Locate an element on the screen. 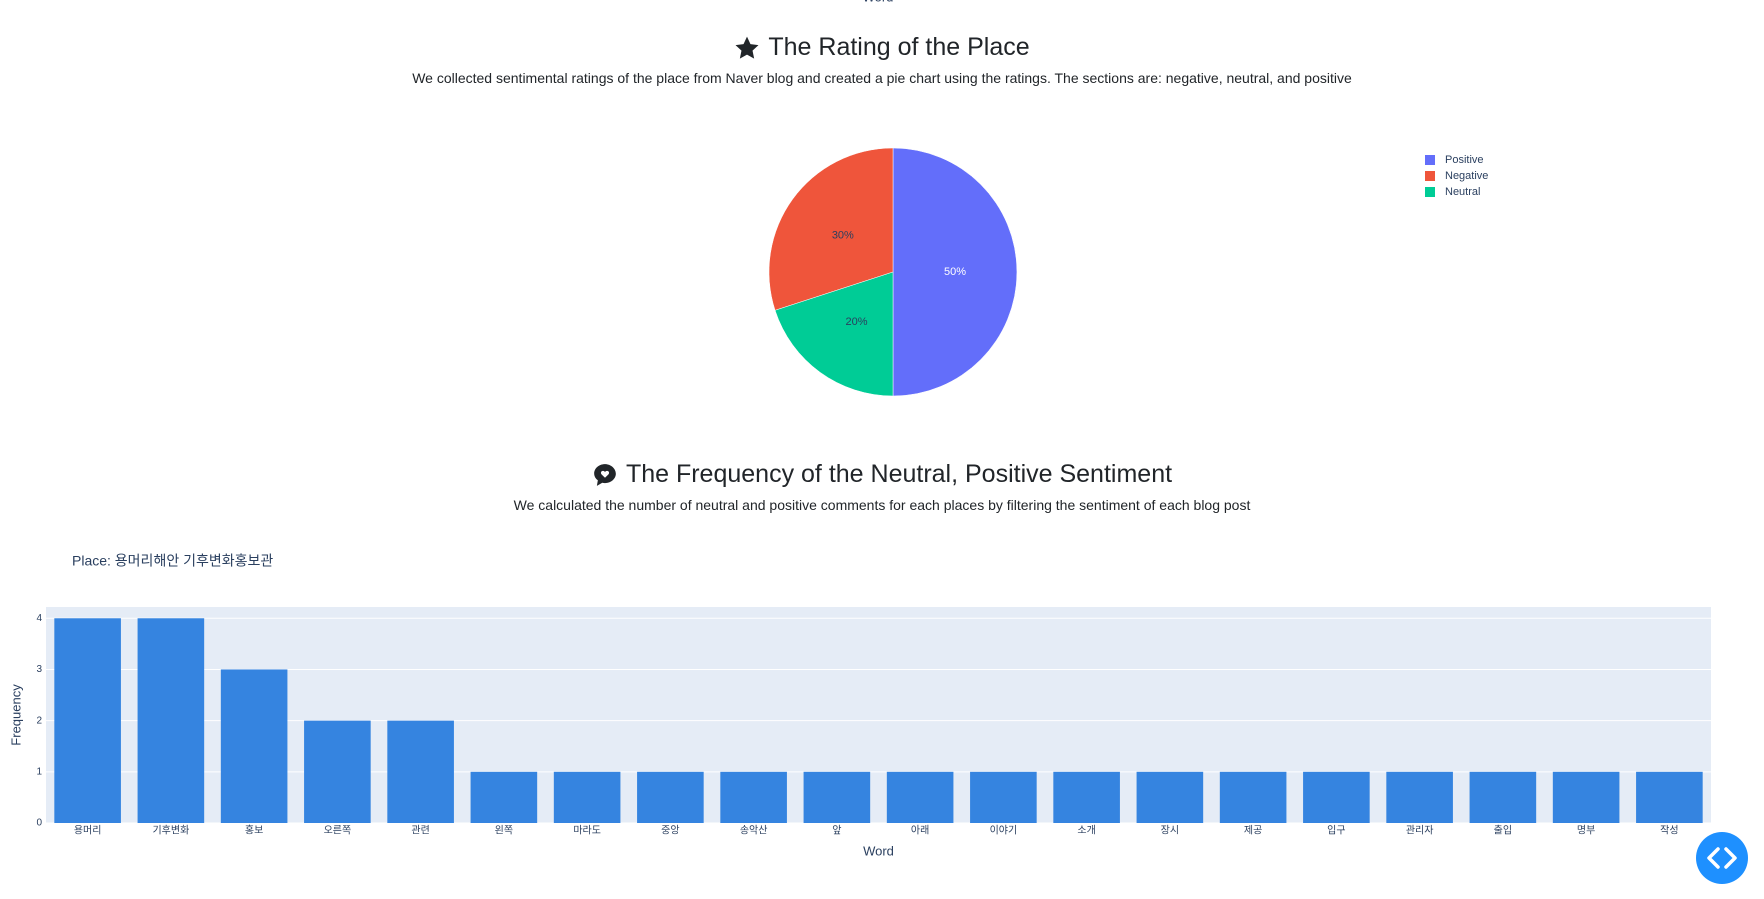 The height and width of the screenshot is (899, 1764). x-tick-label: 용머리 is located at coordinates (88, 831).